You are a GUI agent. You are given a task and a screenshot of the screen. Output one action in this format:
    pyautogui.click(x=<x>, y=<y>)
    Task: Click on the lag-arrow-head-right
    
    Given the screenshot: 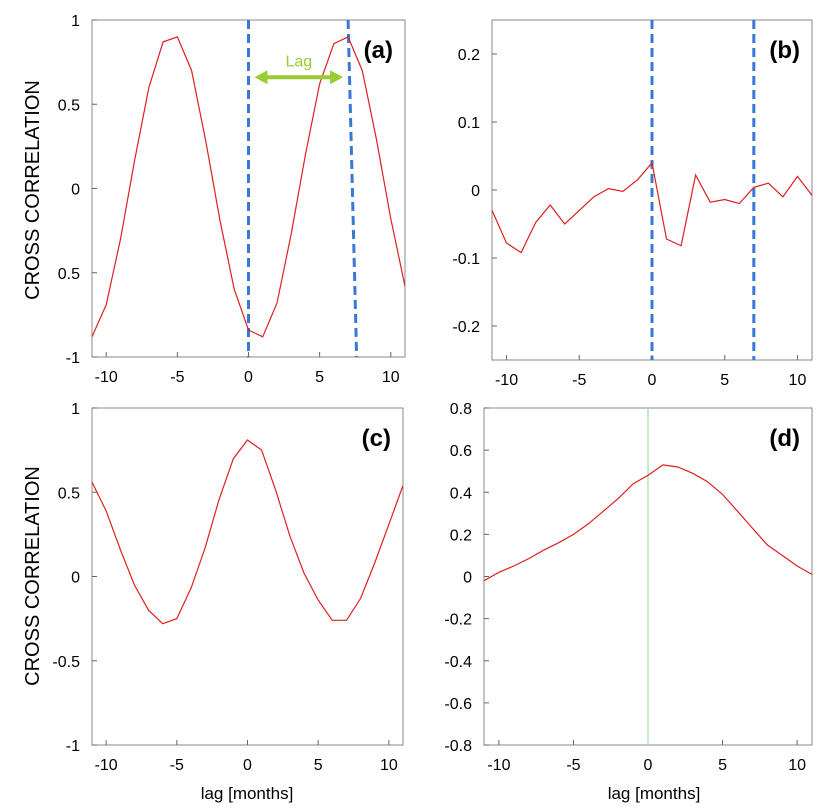 What is the action you would take?
    pyautogui.click(x=337, y=77)
    